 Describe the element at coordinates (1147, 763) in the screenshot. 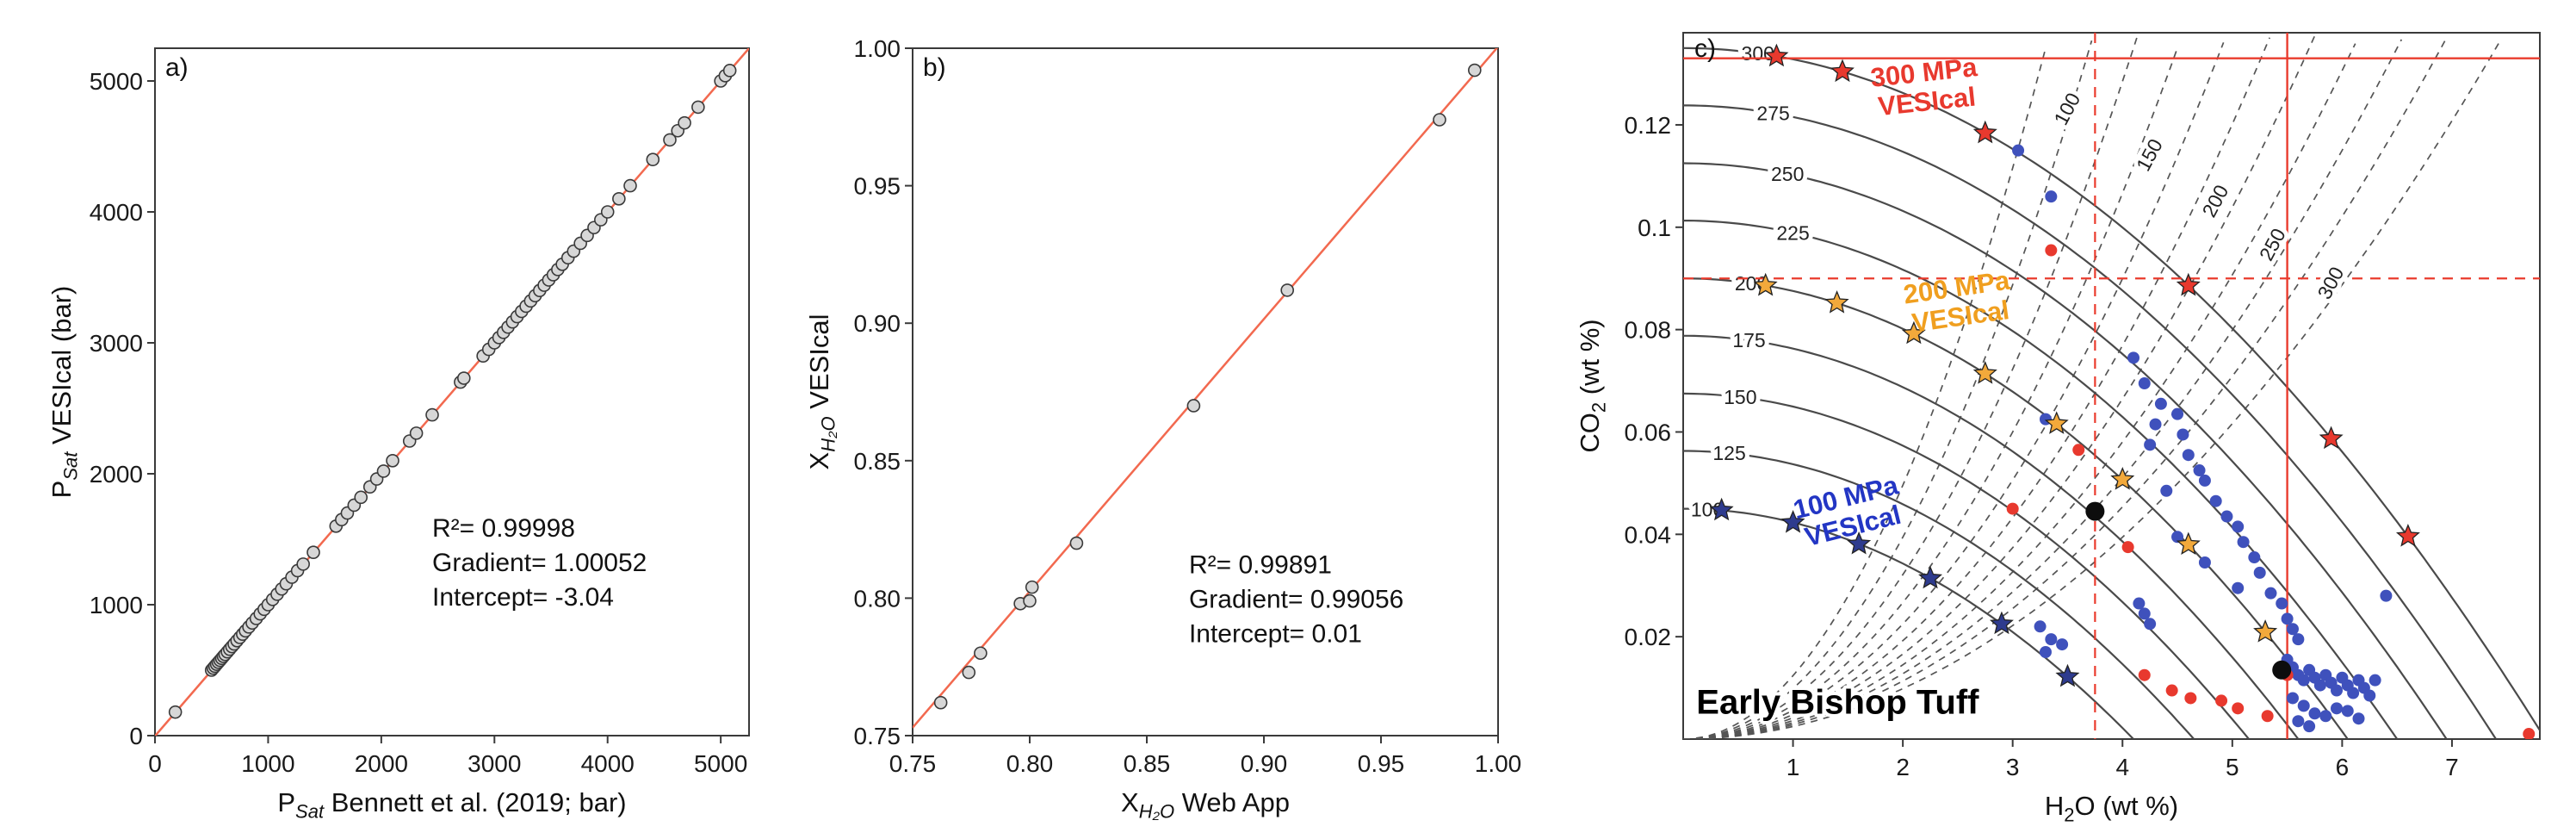

I see `x-tick-label: 0.85` at that location.